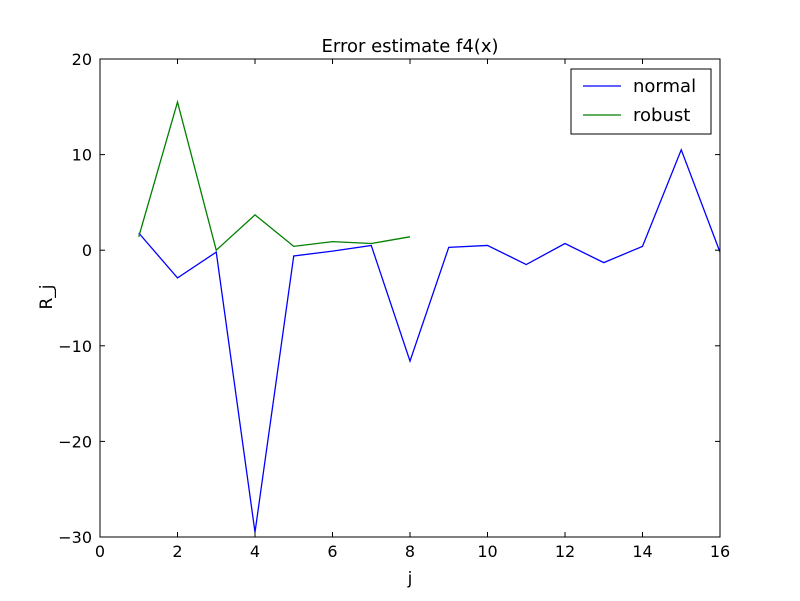 This screenshot has height=601, width=800. What do you see at coordinates (177, 551) in the screenshot?
I see `x-tick-label: 2` at bounding box center [177, 551].